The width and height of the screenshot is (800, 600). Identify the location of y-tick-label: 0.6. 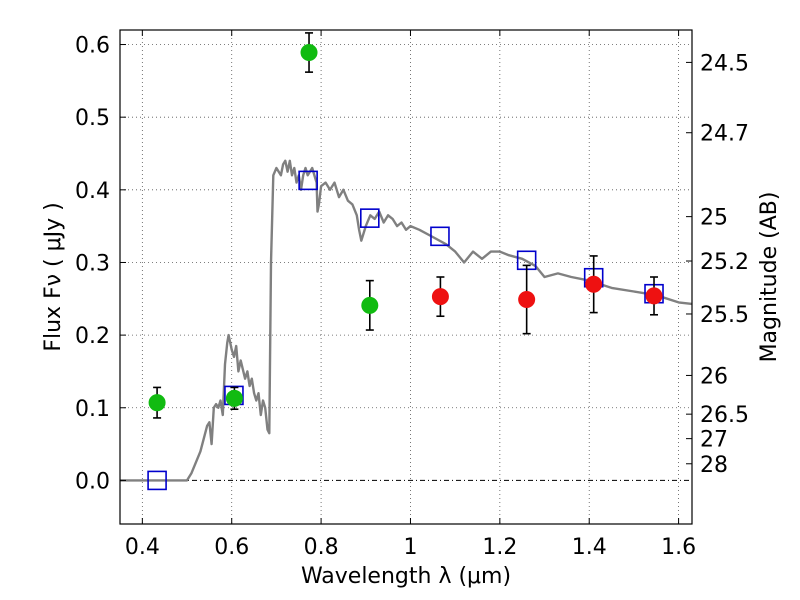
(92, 46).